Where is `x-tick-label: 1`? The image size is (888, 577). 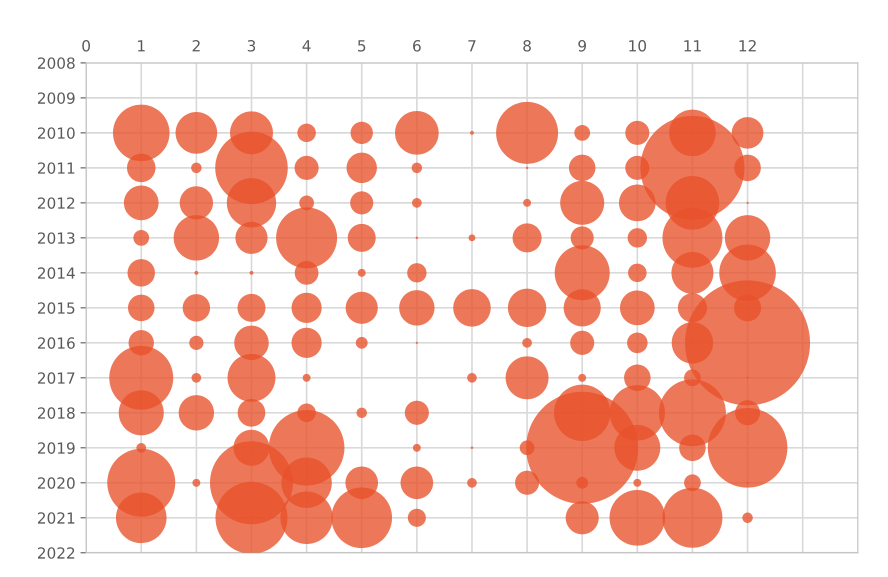
x-tick-label: 1 is located at coordinates (141, 46).